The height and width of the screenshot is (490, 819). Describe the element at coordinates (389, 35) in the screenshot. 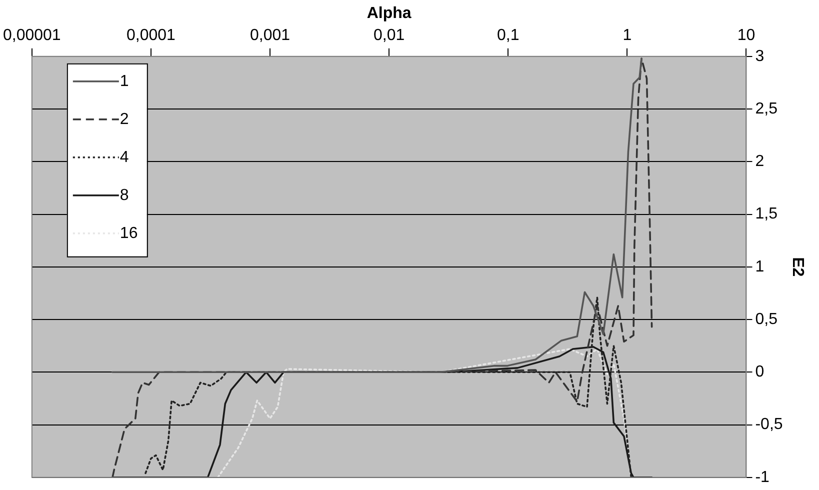

I see `x-tick-label: 0,01` at that location.